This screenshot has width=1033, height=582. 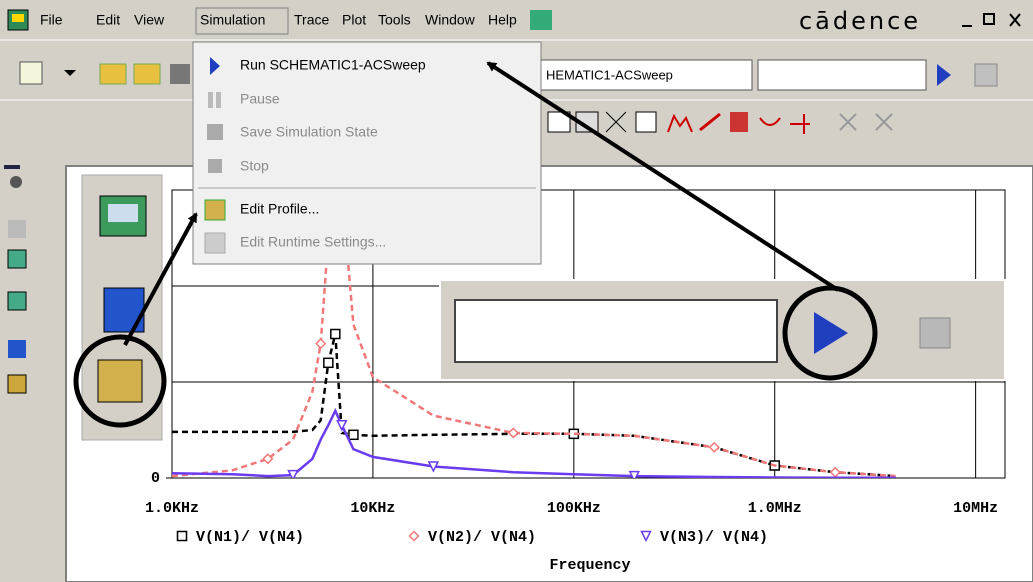 I want to click on left-toolbar, so click(x=15, y=279).